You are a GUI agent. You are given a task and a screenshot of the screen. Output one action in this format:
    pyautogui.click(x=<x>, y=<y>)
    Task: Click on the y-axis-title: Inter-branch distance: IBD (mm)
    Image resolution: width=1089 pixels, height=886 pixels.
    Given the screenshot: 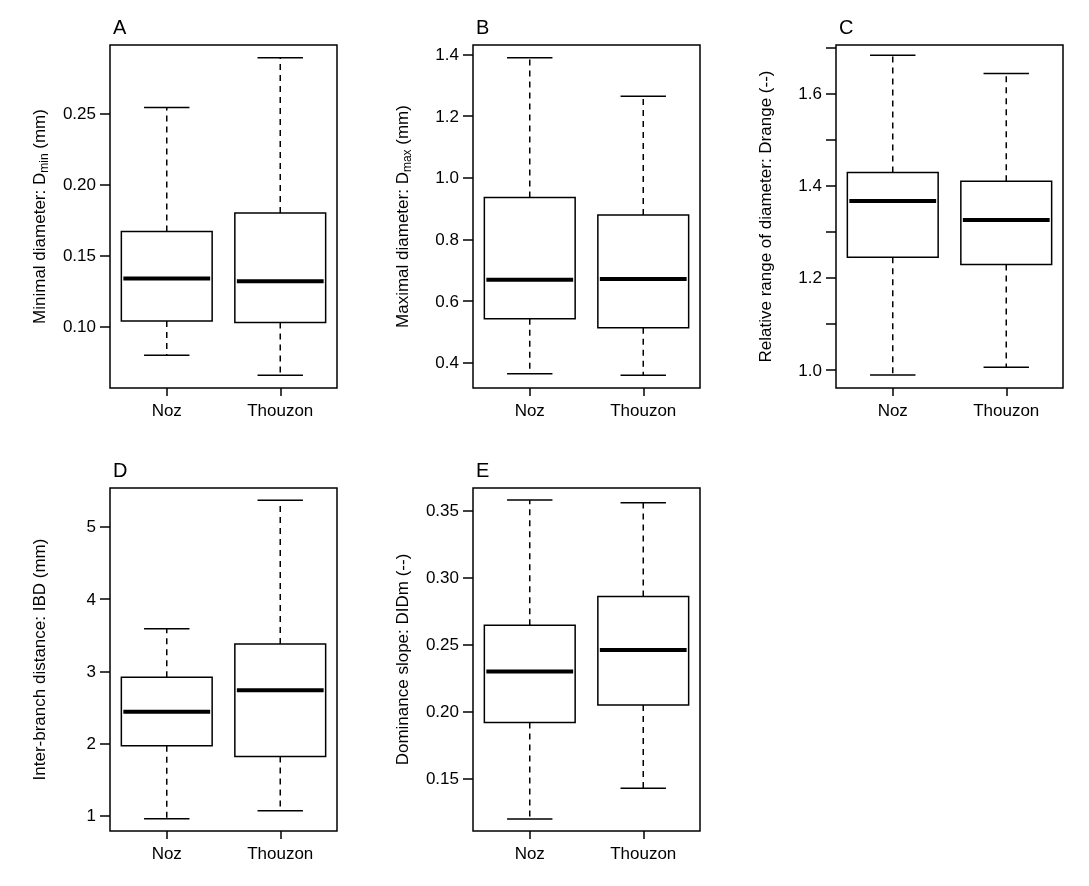 What is the action you would take?
    pyautogui.click(x=39, y=659)
    